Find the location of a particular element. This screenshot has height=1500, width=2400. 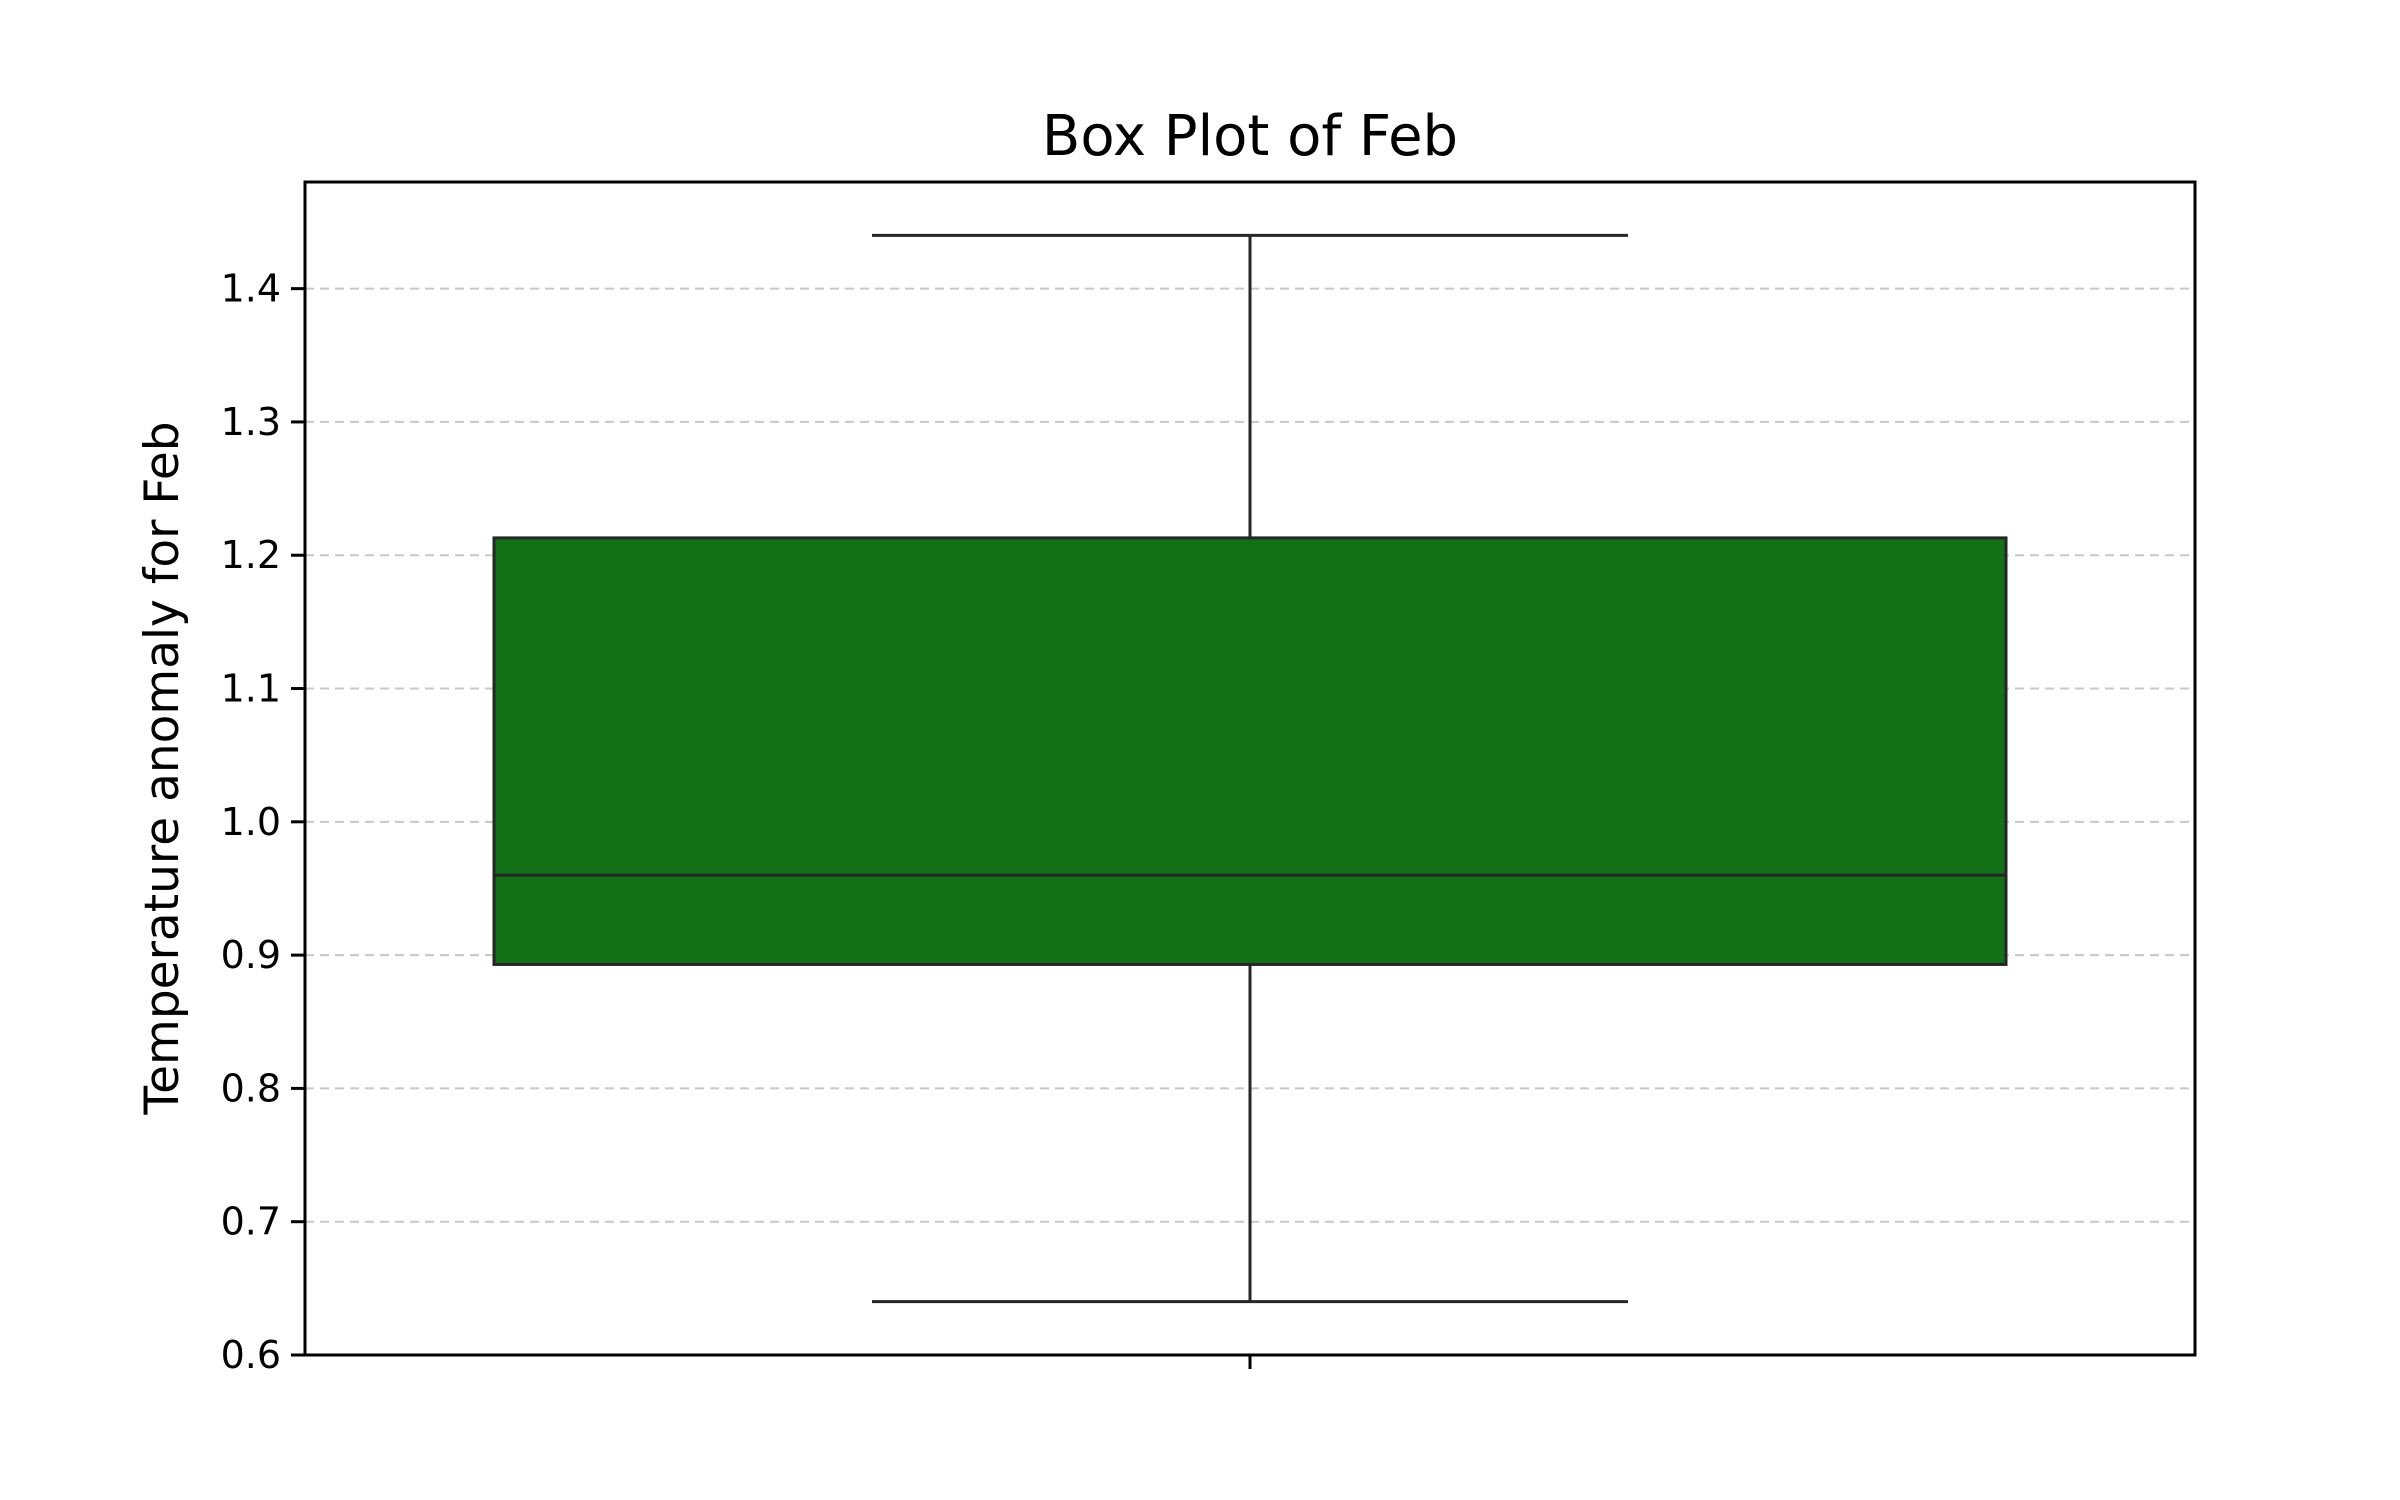

y-tick-label: 1.1 is located at coordinates (251, 689).